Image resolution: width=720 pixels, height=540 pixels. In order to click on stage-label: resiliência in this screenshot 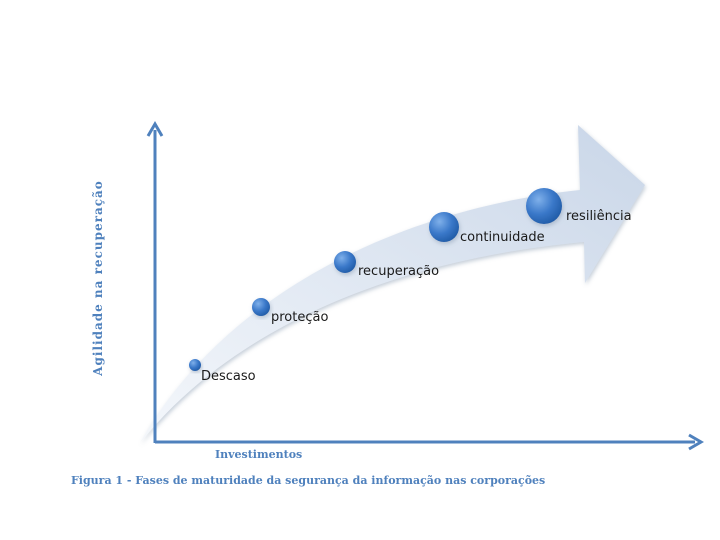, I will do `click(599, 216)`.